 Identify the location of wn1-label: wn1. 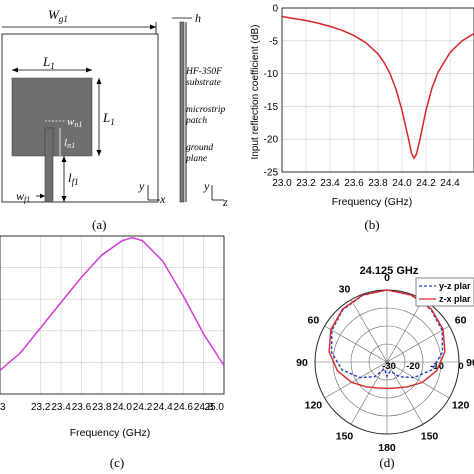
(74, 122).